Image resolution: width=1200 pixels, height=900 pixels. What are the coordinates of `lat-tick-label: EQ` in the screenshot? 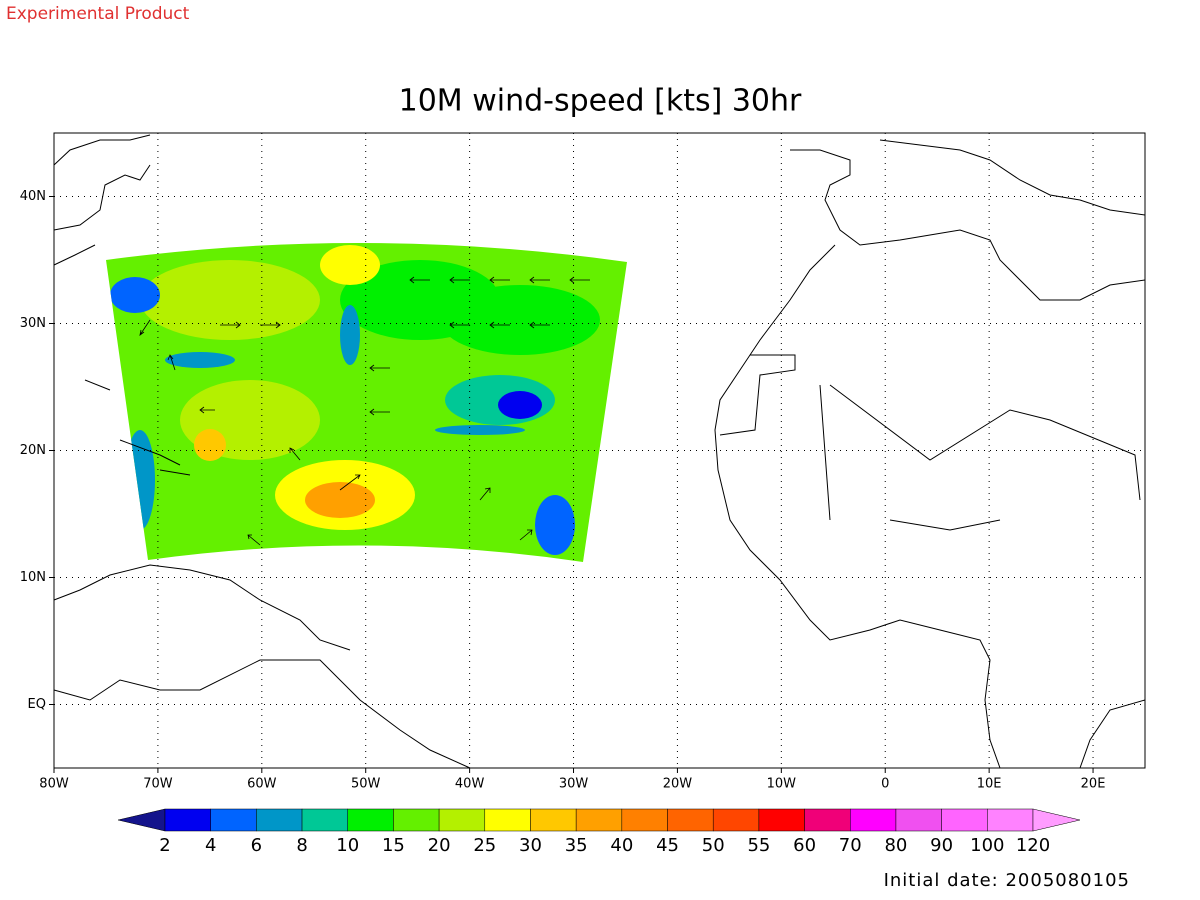 It's located at (37, 704).